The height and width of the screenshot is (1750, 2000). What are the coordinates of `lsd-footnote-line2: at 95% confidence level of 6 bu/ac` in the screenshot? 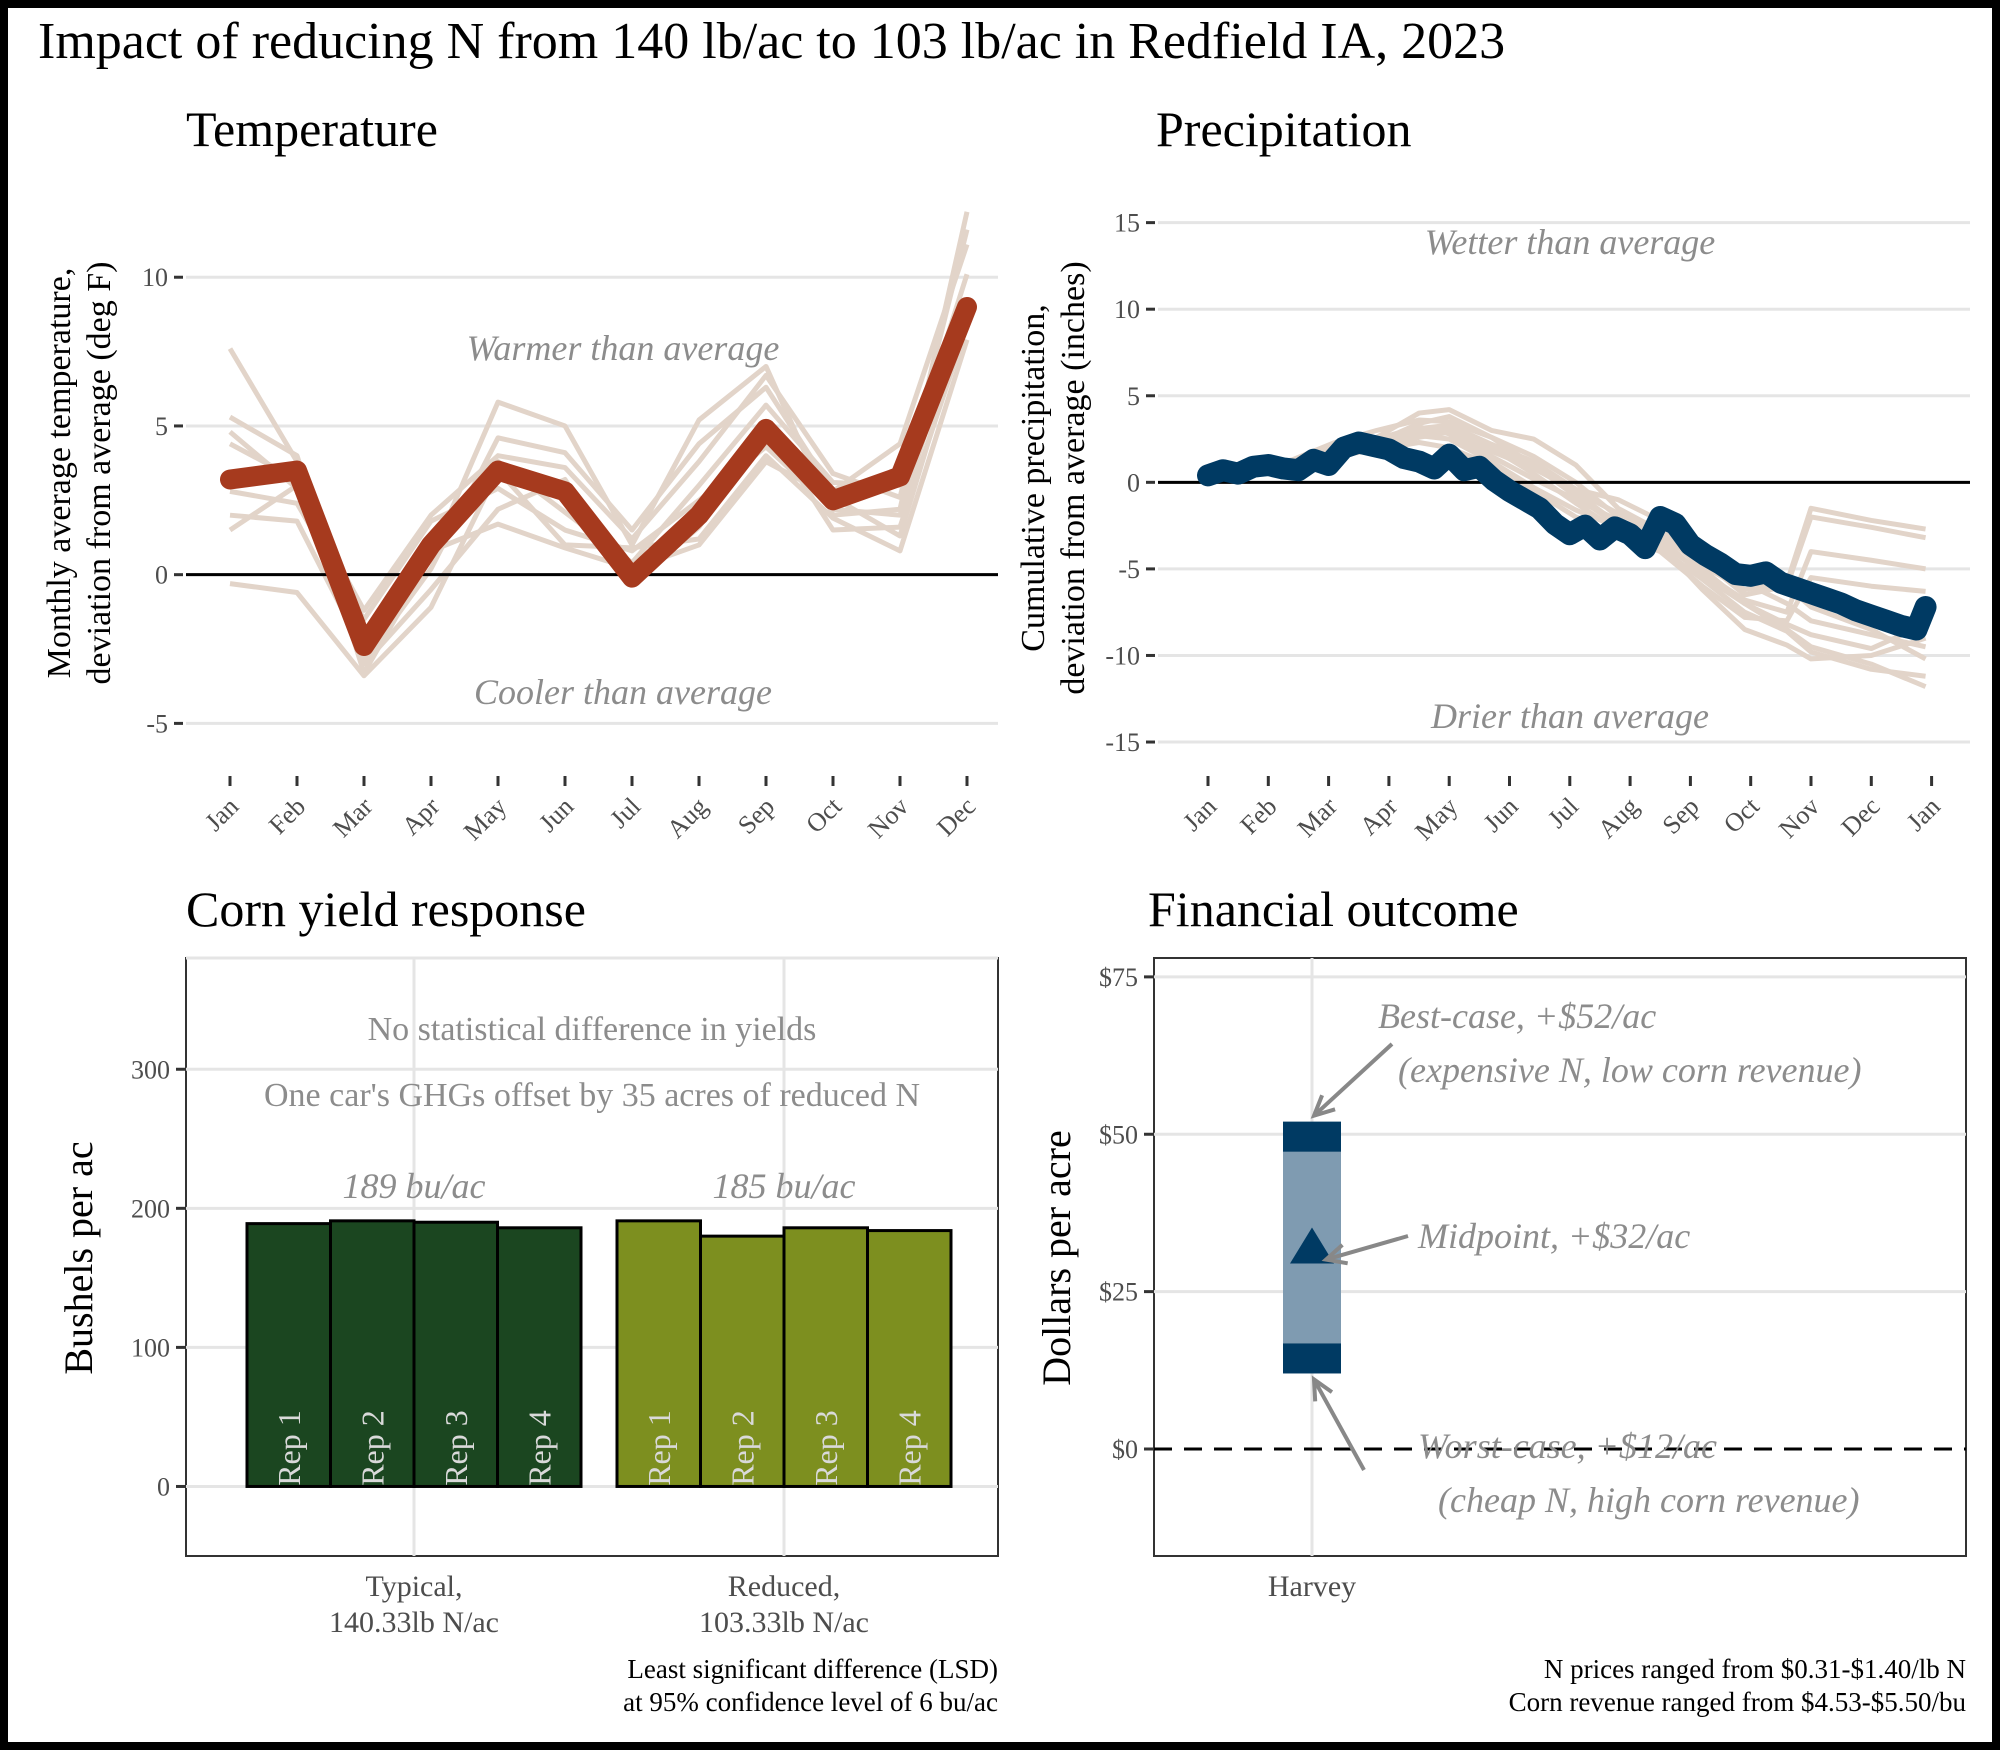 It's located at (810, 1702).